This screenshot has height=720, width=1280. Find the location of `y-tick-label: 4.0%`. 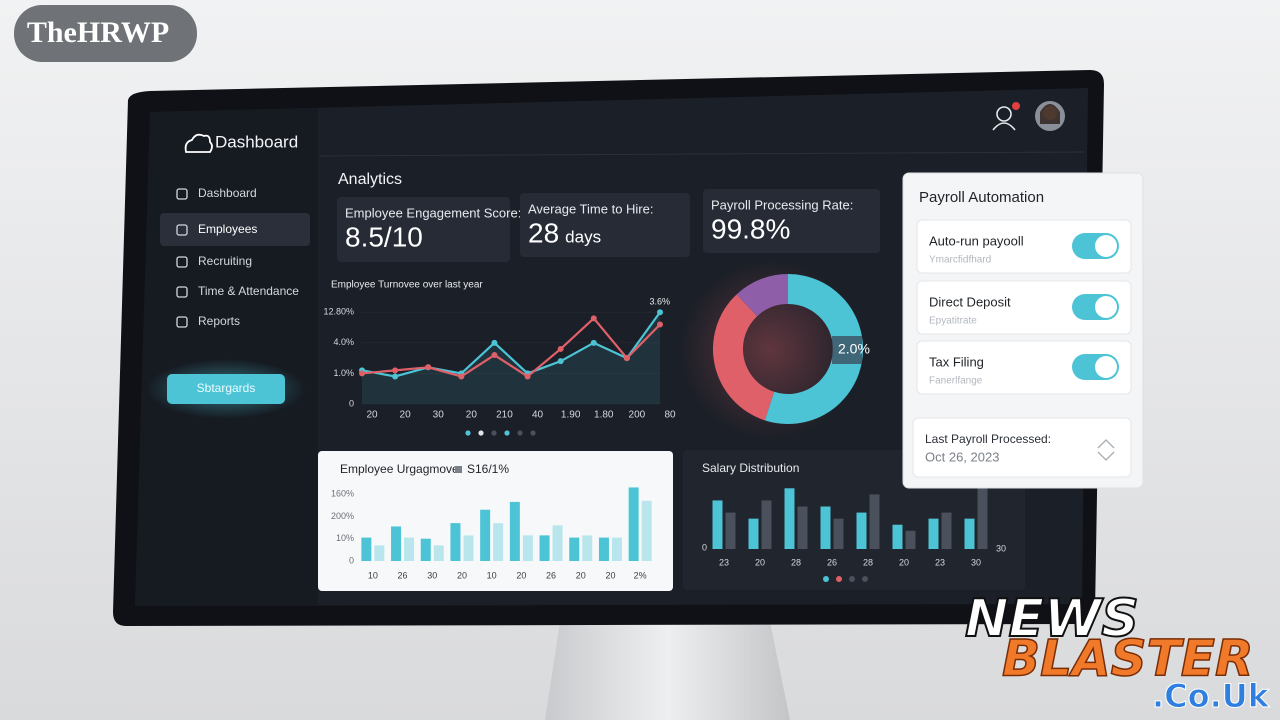

y-tick-label: 4.0% is located at coordinates (343, 342).